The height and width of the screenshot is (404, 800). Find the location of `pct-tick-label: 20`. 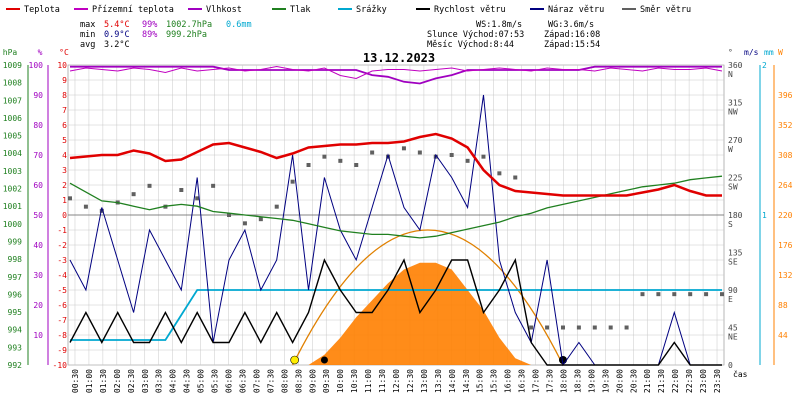

pct-tick-label: 20 is located at coordinates (38, 305).